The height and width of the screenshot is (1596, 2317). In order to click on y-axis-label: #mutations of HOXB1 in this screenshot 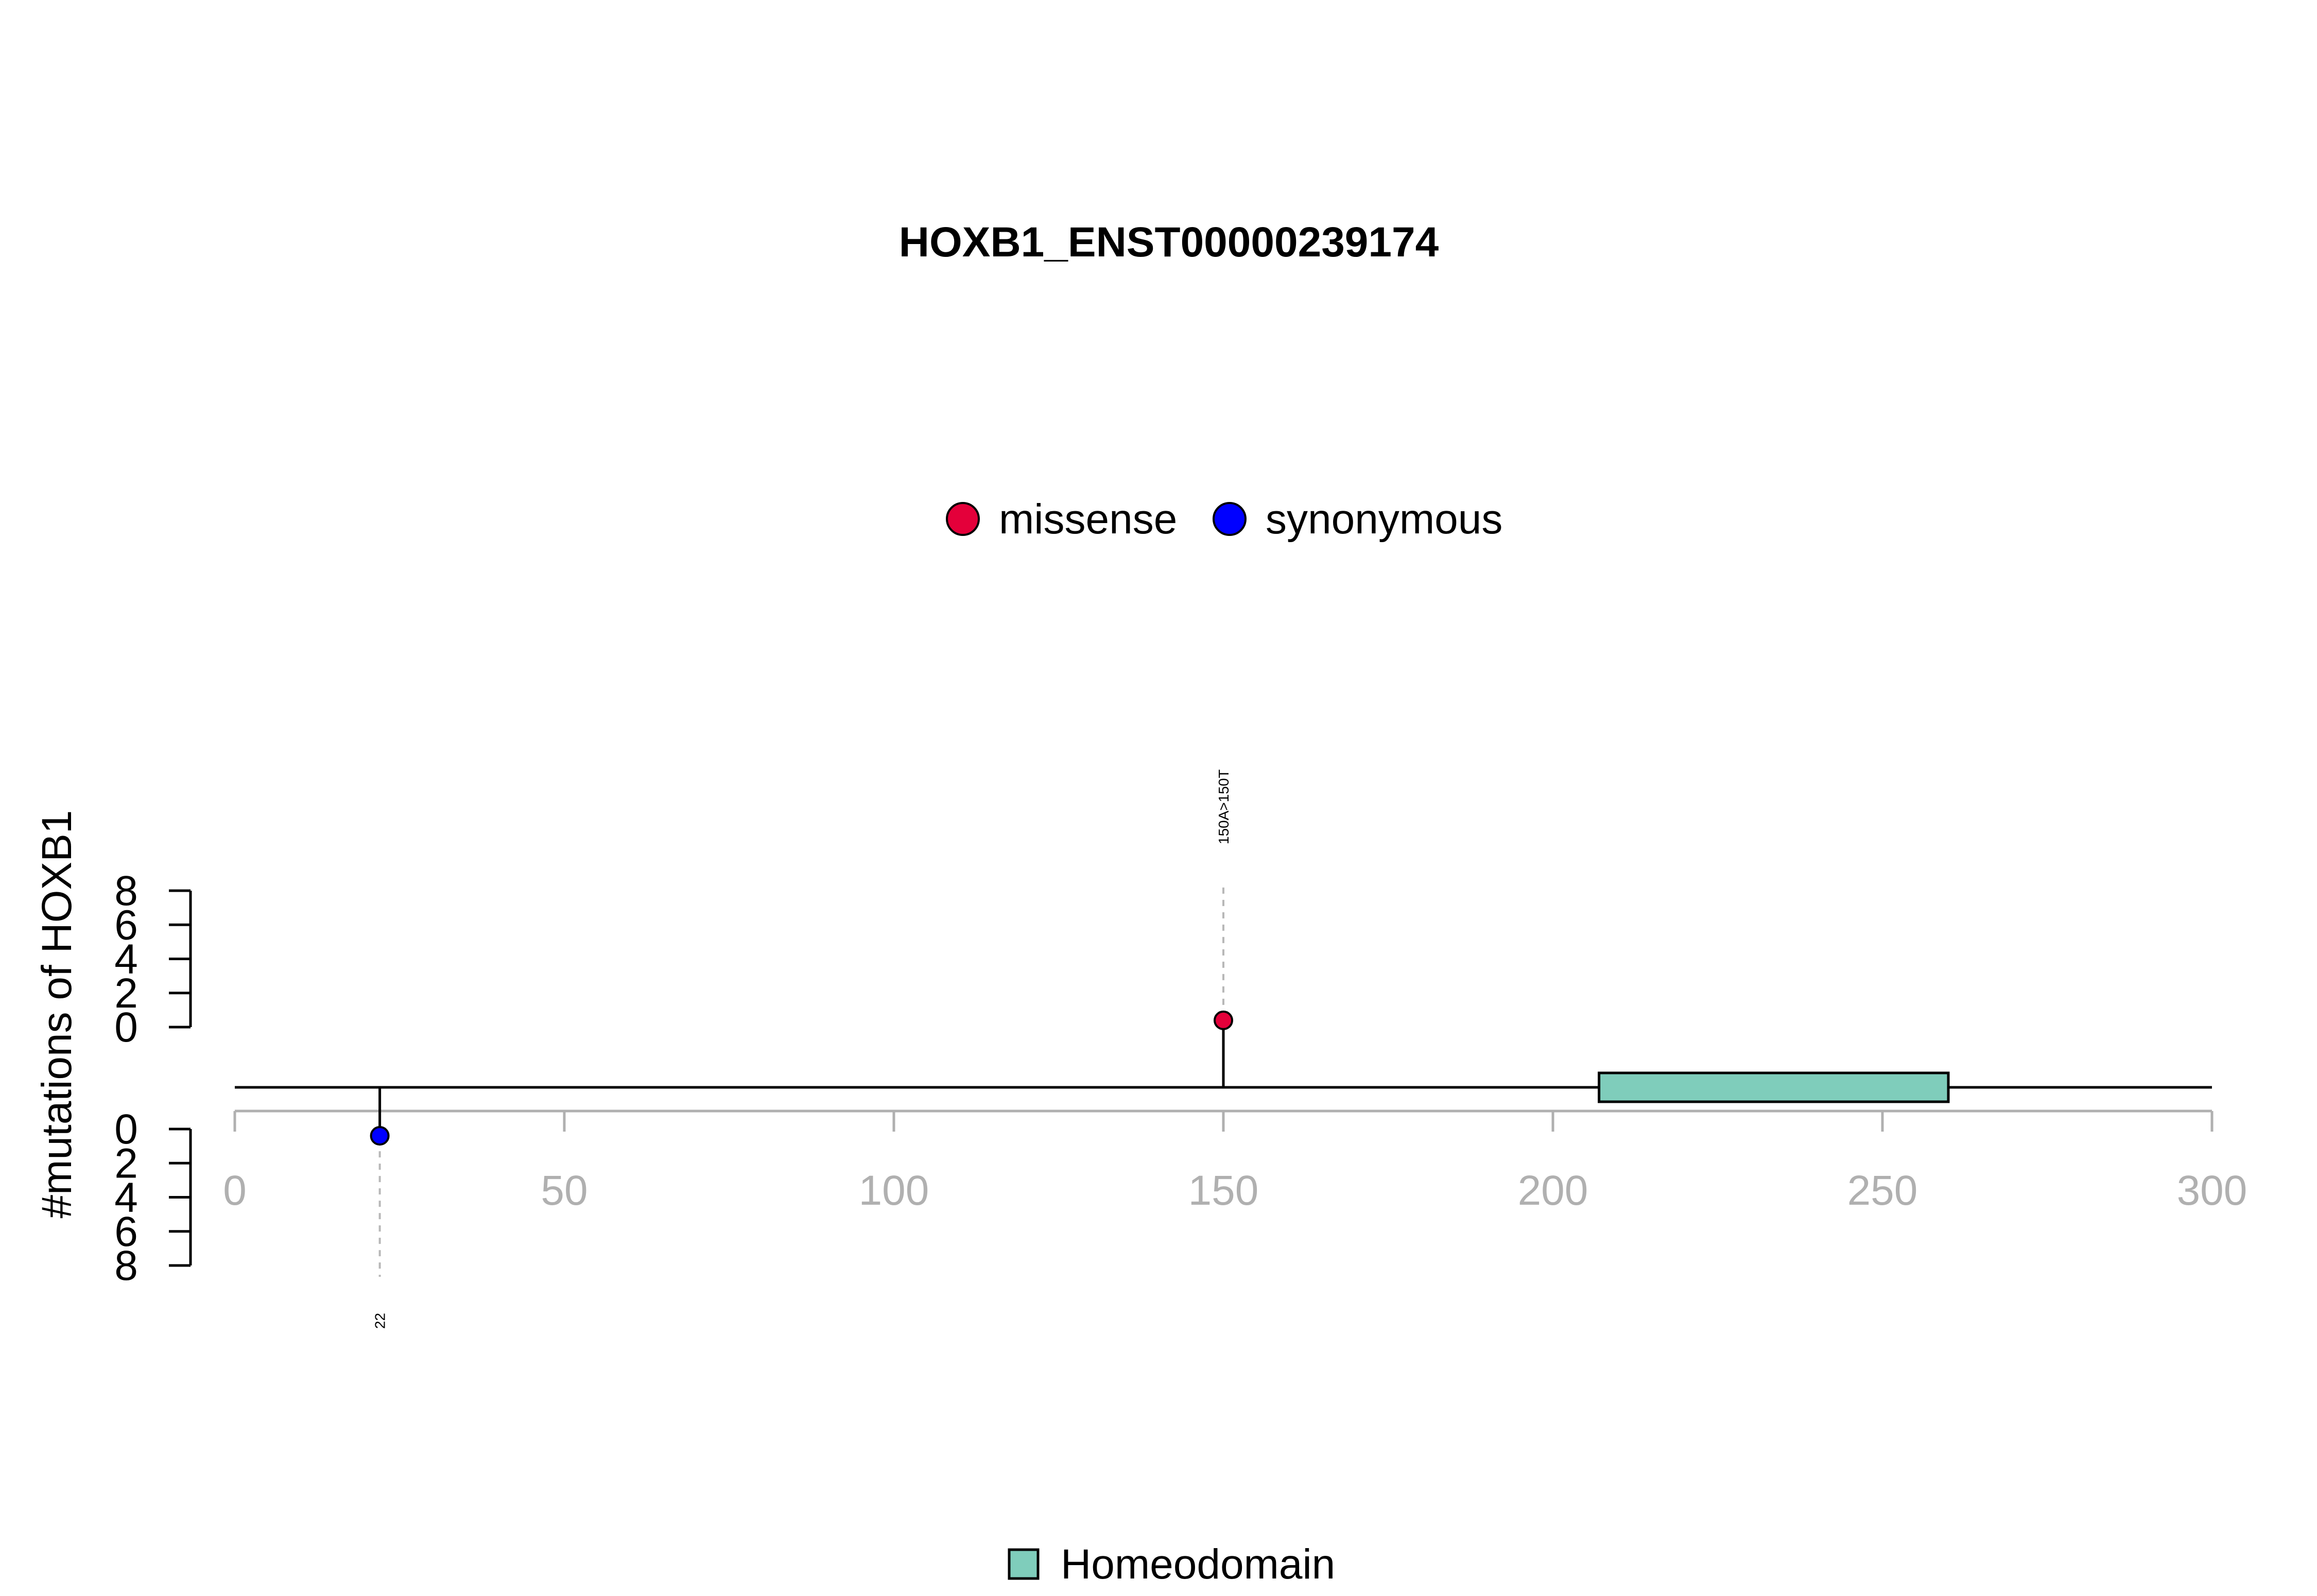, I will do `click(56, 1014)`.